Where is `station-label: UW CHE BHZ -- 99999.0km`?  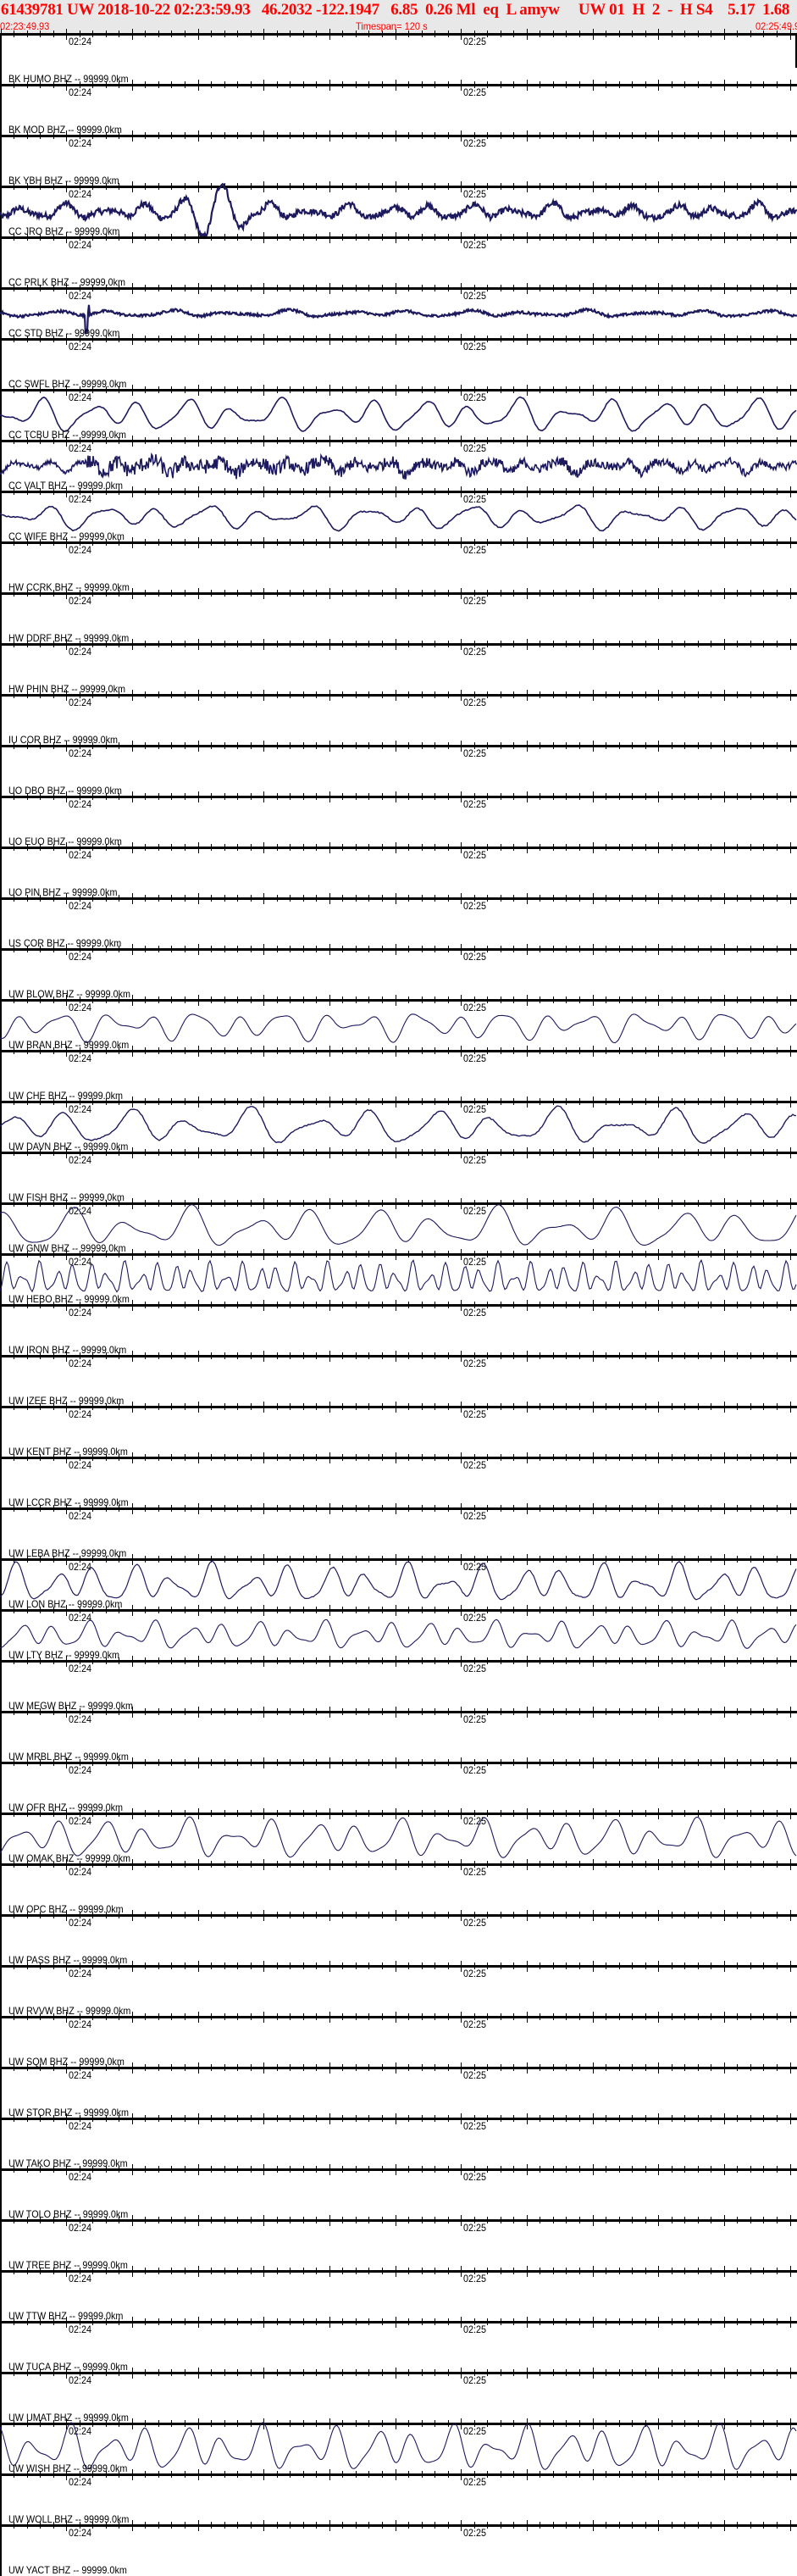 station-label: UW CHE BHZ -- 99999.0km is located at coordinates (66, 1096).